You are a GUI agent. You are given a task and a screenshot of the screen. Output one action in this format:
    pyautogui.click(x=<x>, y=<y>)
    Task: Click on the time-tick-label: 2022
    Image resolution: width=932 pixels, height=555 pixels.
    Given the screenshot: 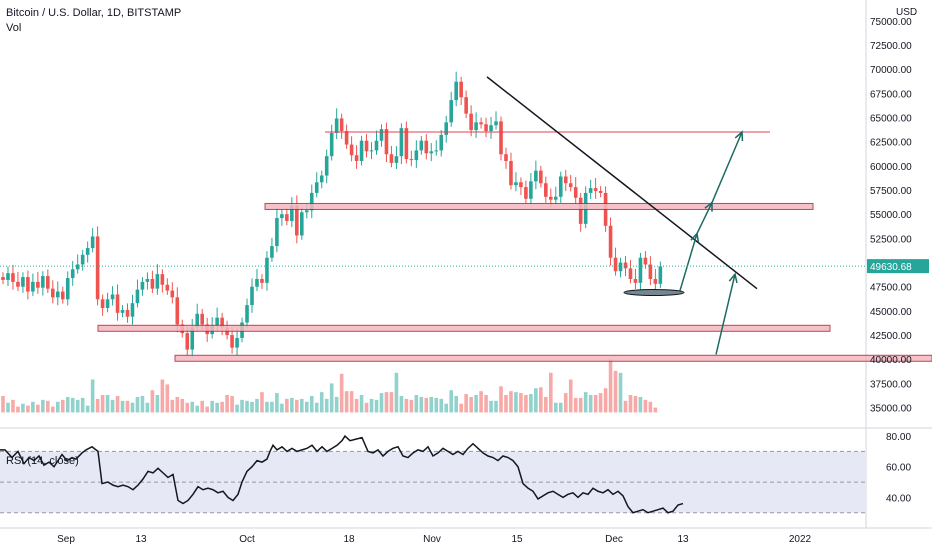 What is the action you would take?
    pyautogui.click(x=800, y=539)
    